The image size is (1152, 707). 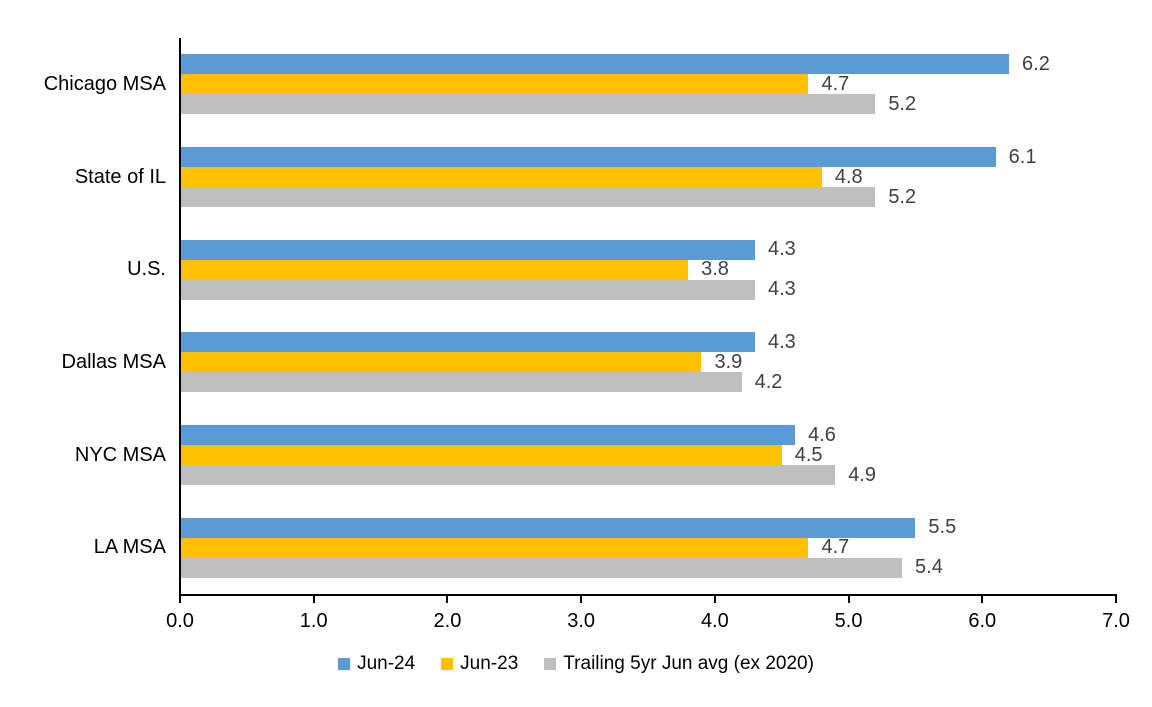 I want to click on value-label: 4.6, so click(x=822, y=434).